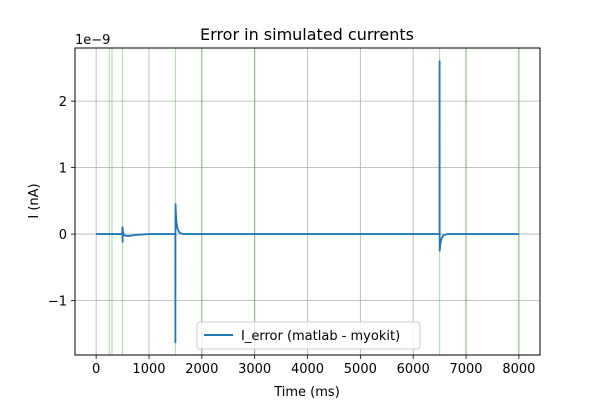 This screenshot has height=400, width=600. Describe the element at coordinates (63, 102) in the screenshot. I see `y-tick-label: 2` at that location.